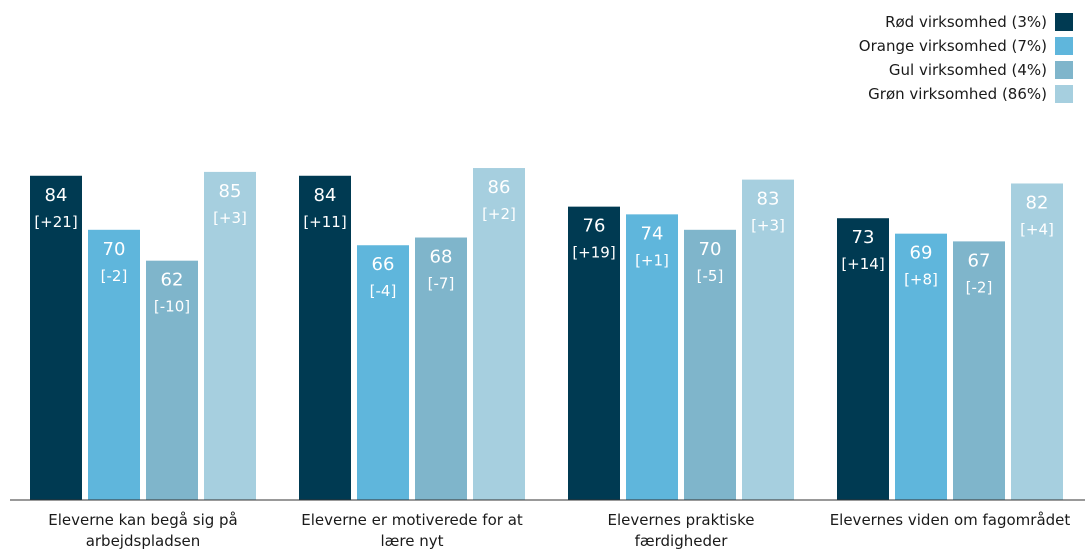 This screenshot has height=552, width=1085. I want to click on category-label: lære nyt, so click(412, 541).